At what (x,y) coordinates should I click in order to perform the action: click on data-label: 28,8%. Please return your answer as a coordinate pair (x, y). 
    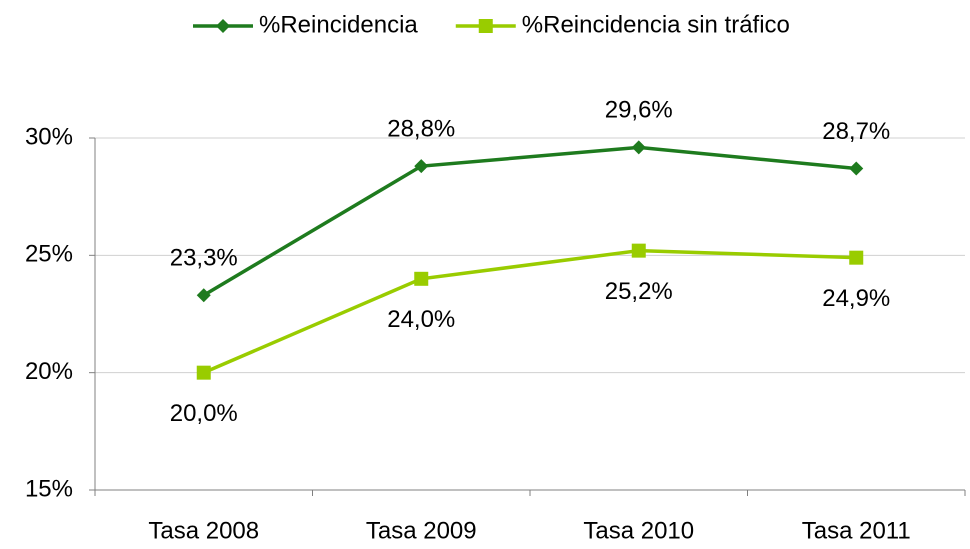
    Looking at the image, I should click on (421, 129).